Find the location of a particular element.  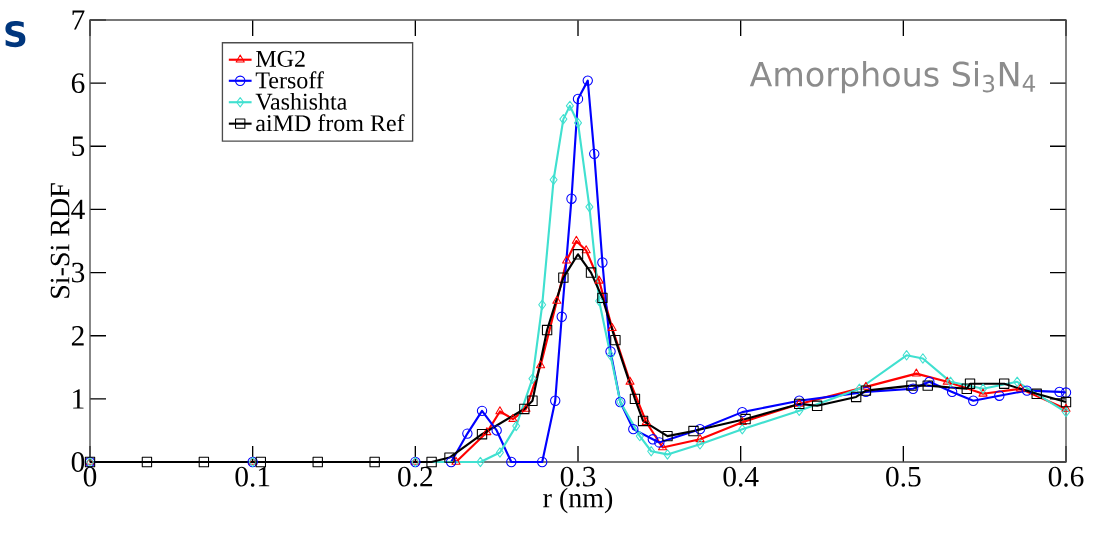

x-tick-label: 0.5 is located at coordinates (903, 476).